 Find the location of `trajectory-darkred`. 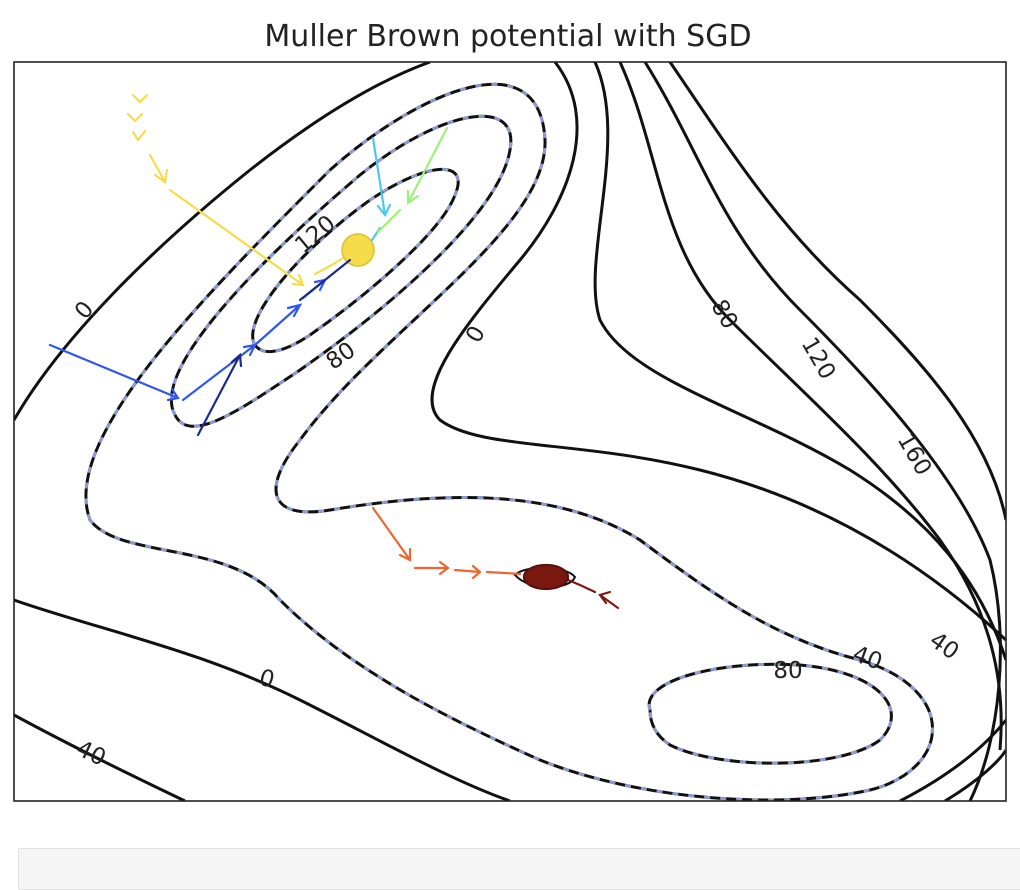

trajectory-darkred is located at coordinates (571, 586).